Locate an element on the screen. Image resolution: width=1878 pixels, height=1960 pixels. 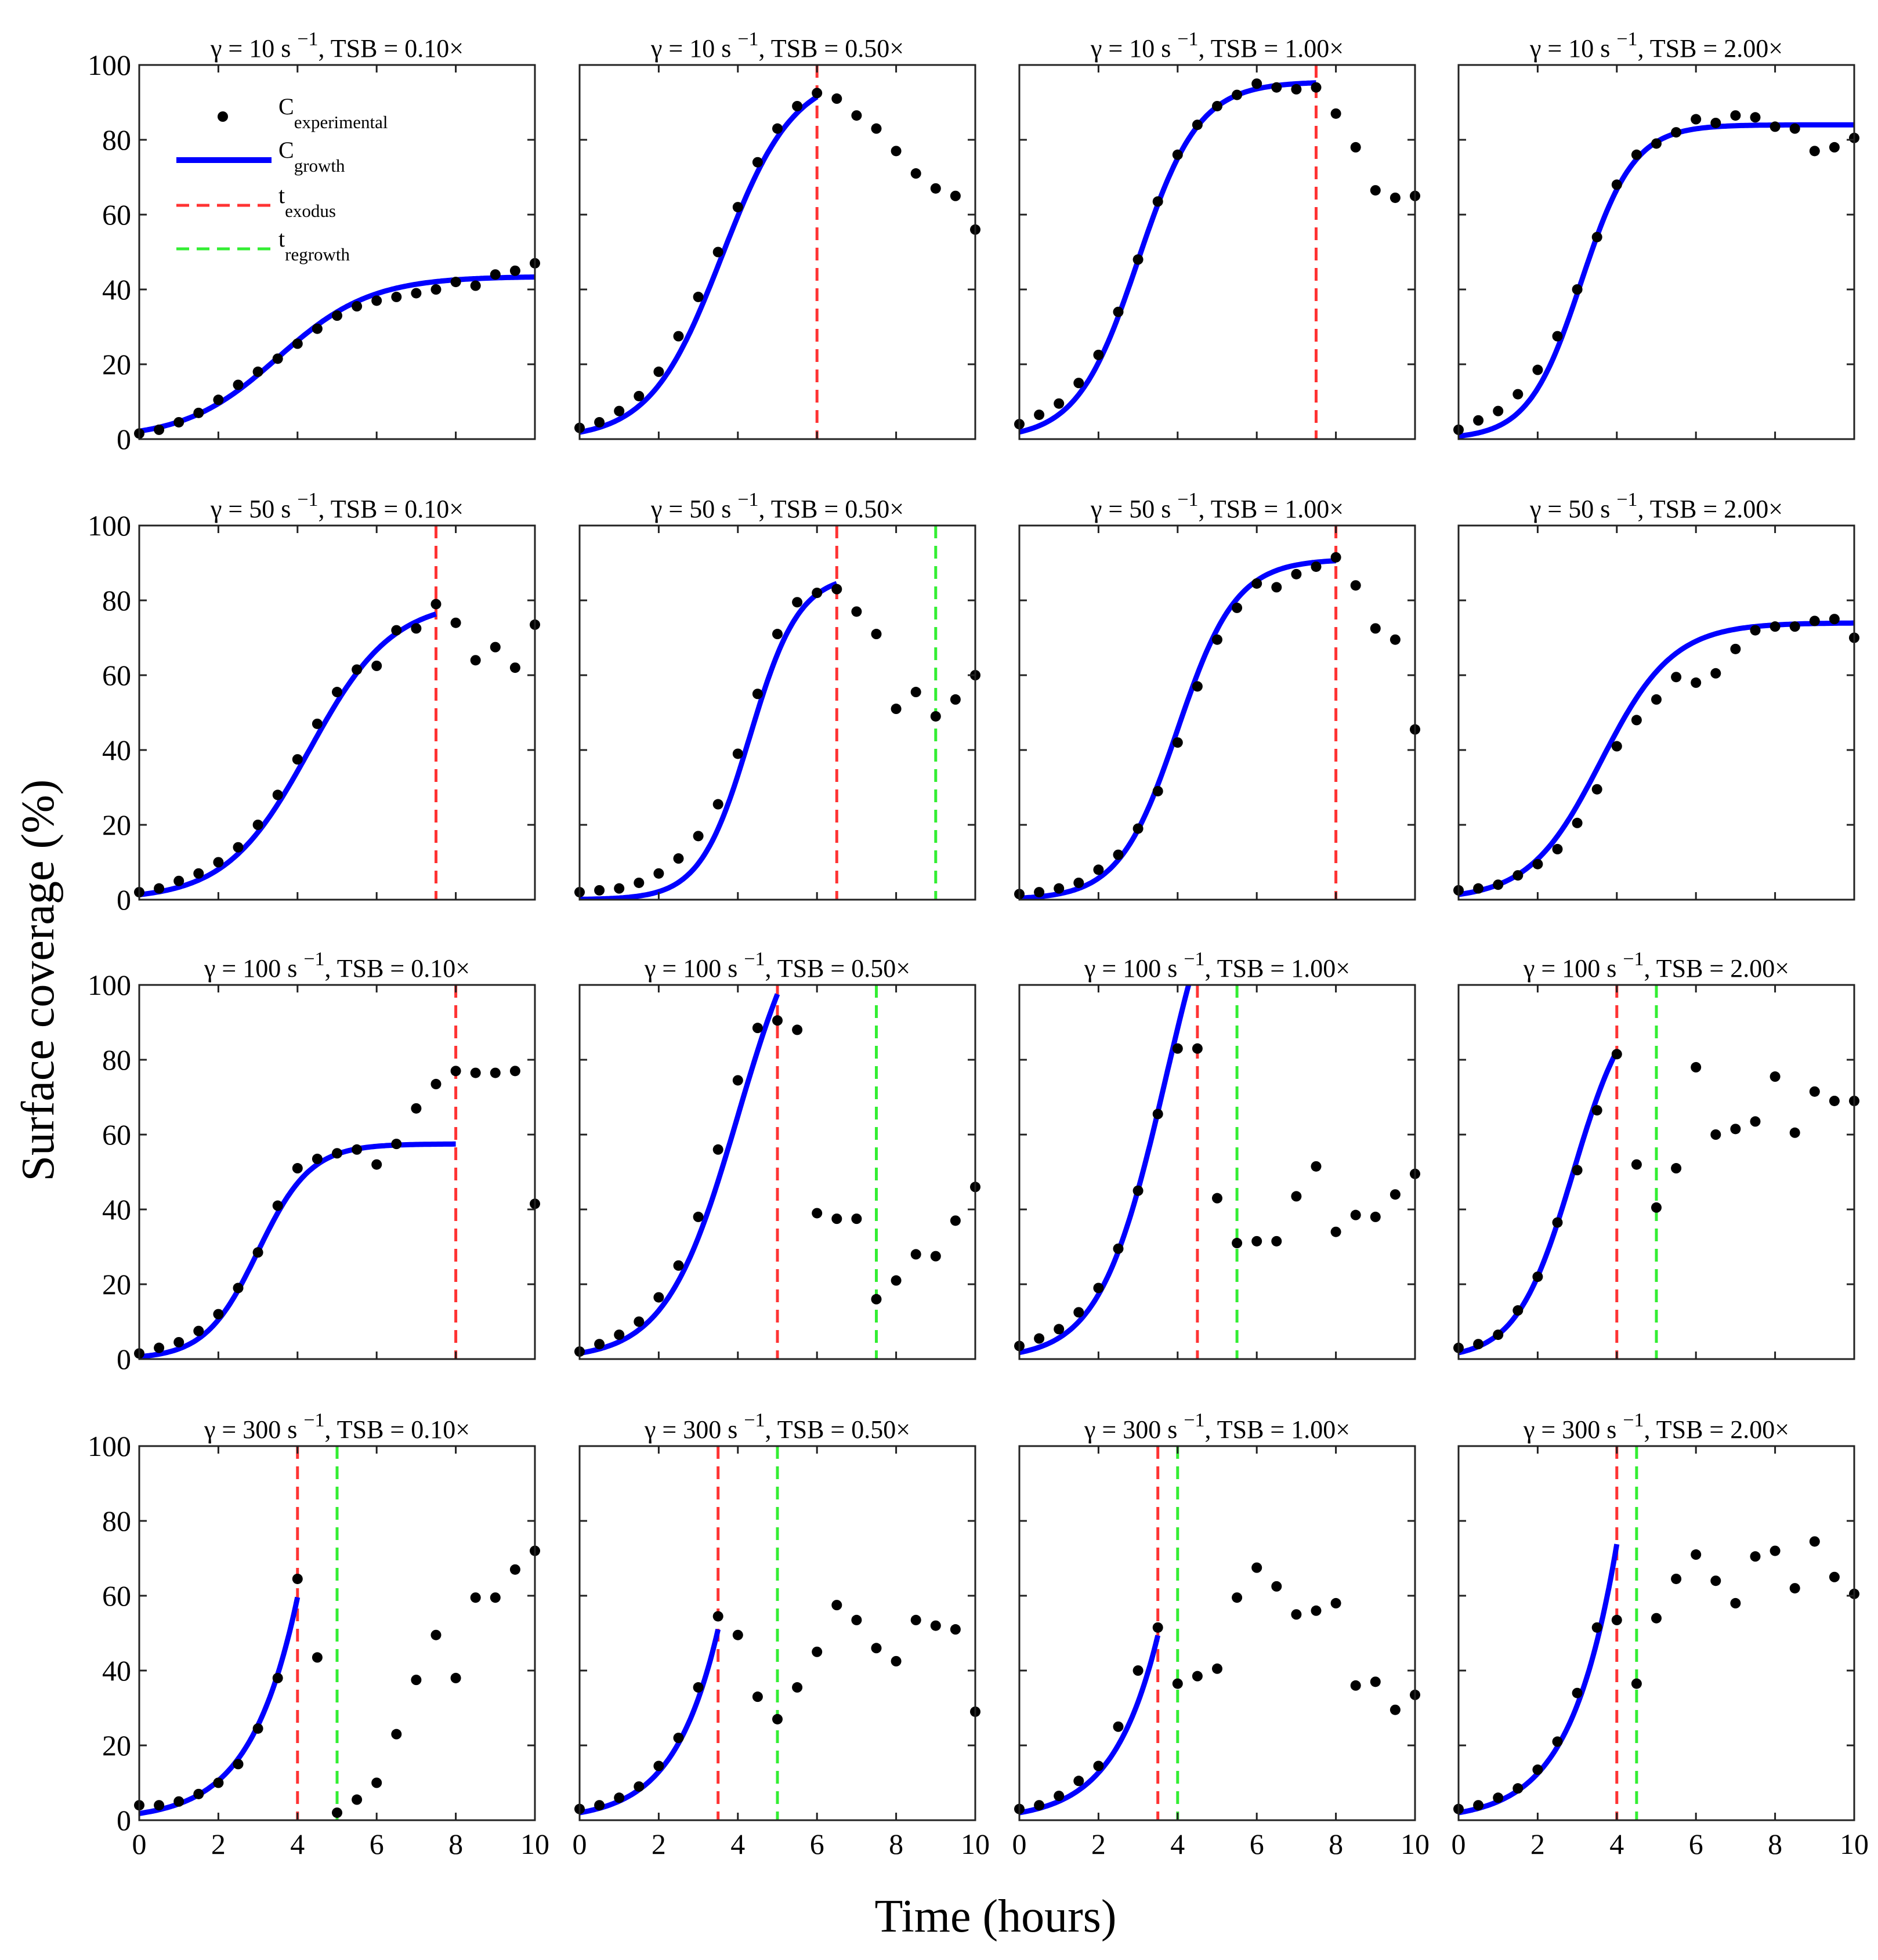
subplot-title: γ = 300 s −1, TSB = 0.10× is located at coordinates (337, 1427).